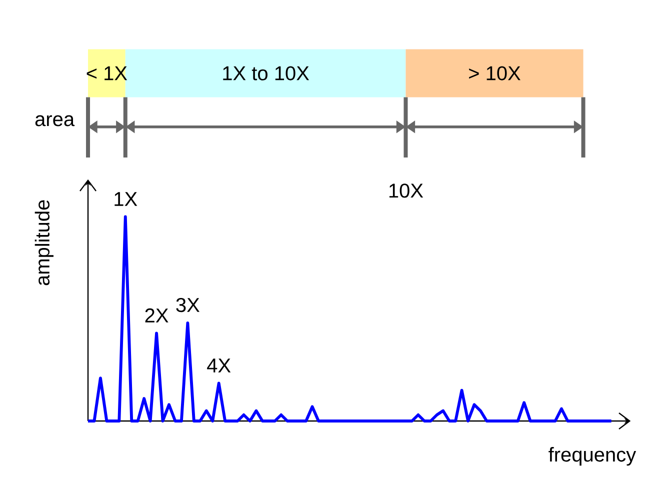 Image resolution: width=660 pixels, height=503 pixels. Describe the element at coordinates (592, 456) in the screenshot. I see `x-axis-title: frequency` at that location.